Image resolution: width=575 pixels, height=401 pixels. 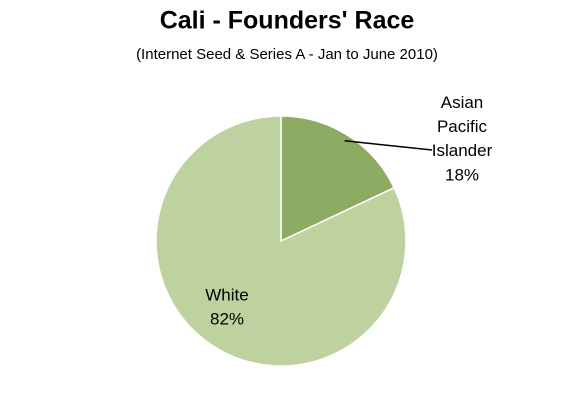 What do you see at coordinates (462, 126) in the screenshot?
I see `slice-label: Asian Pacific Islander` at bounding box center [462, 126].